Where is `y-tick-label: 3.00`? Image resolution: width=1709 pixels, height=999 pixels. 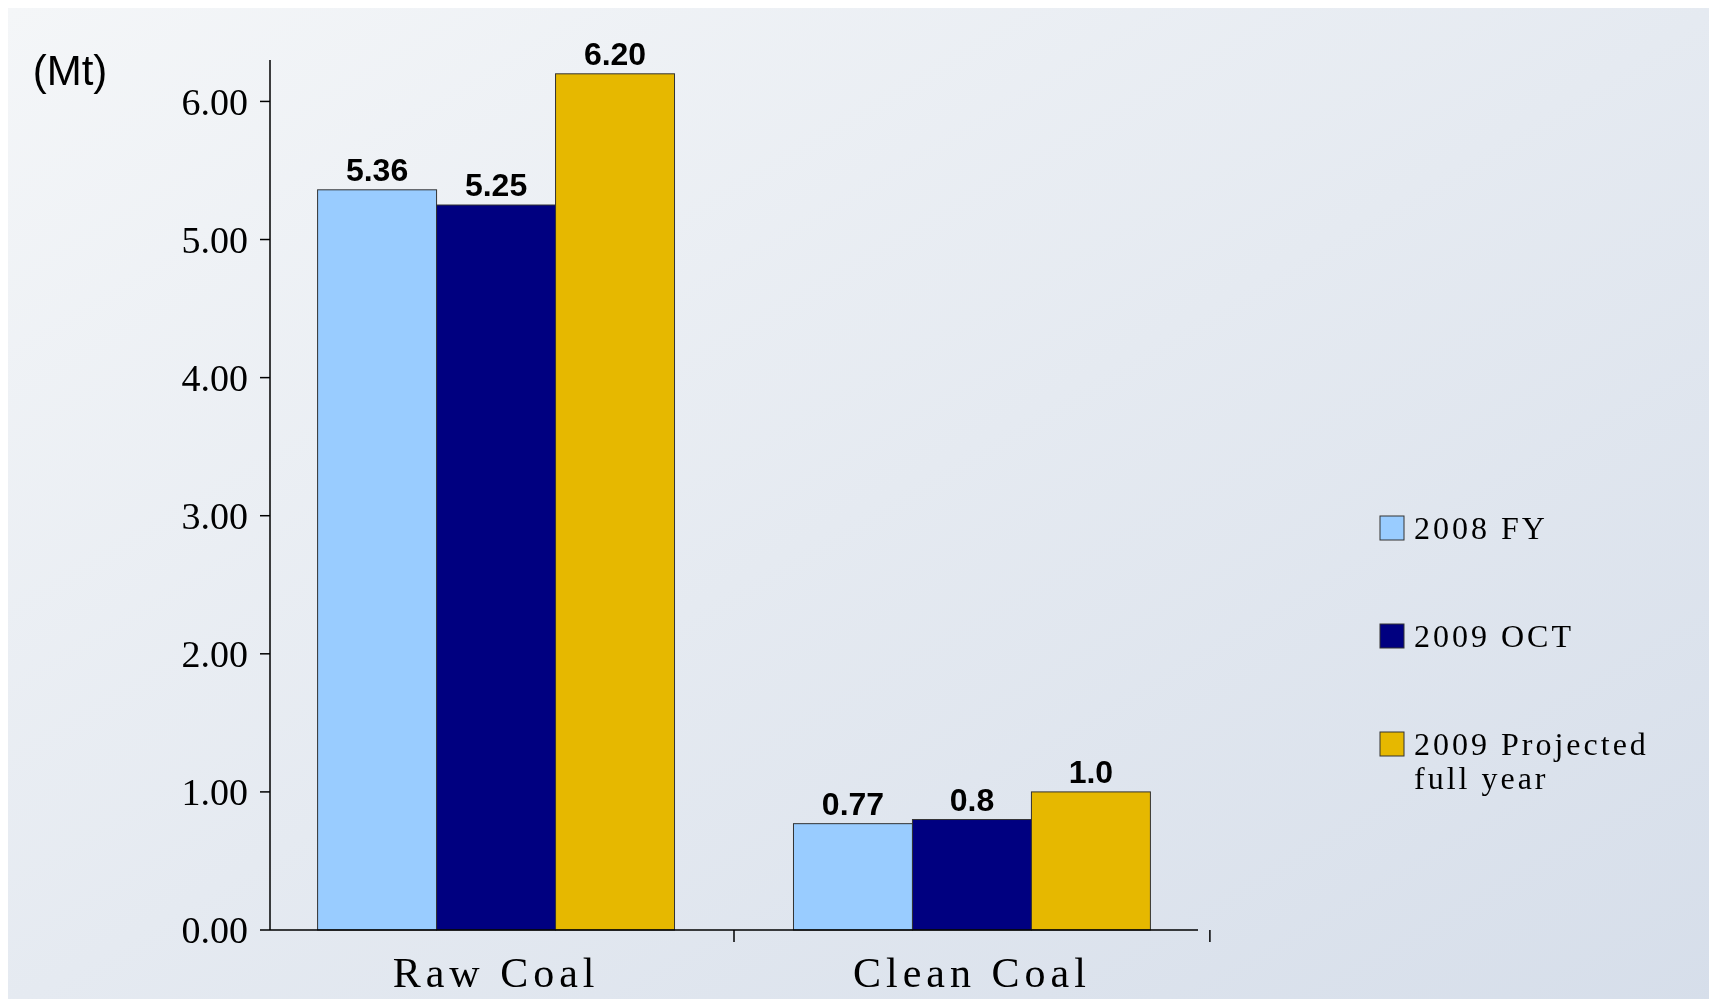 y-tick-label: 3.00 is located at coordinates (214, 516).